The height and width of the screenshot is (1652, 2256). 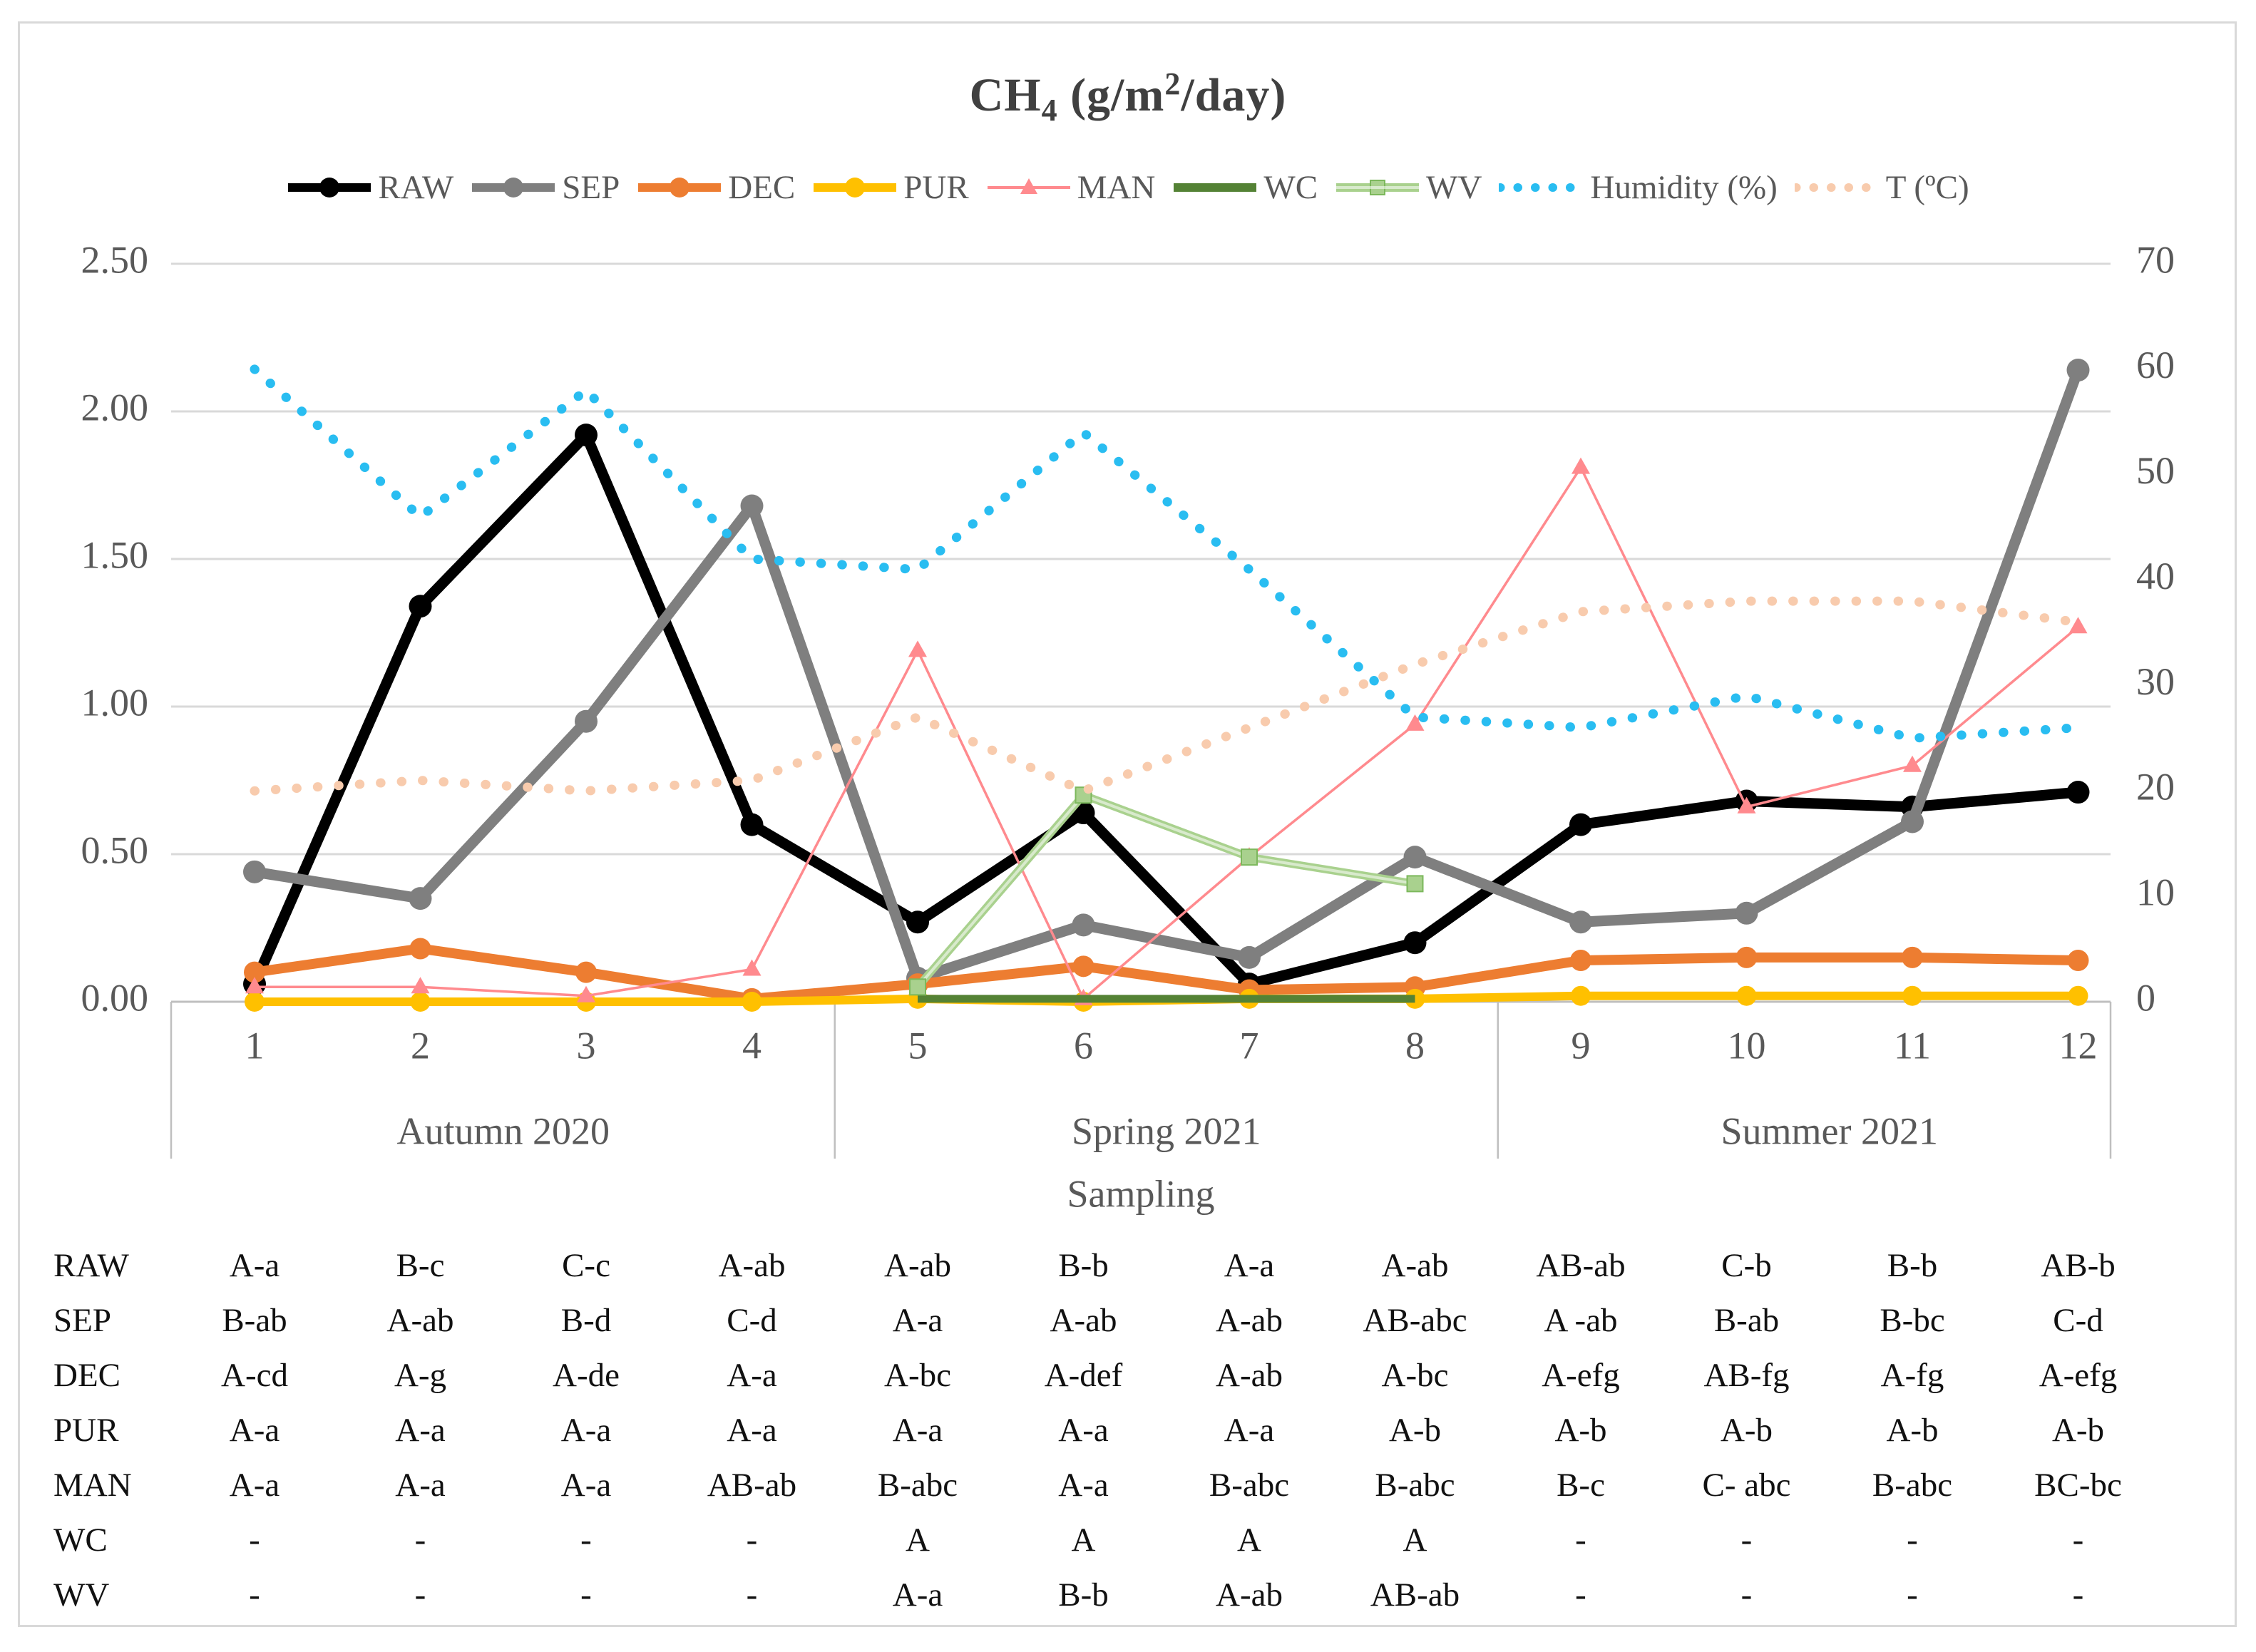 What do you see at coordinates (591, 187) in the screenshot?
I see `legend-label-sep: SEP` at bounding box center [591, 187].